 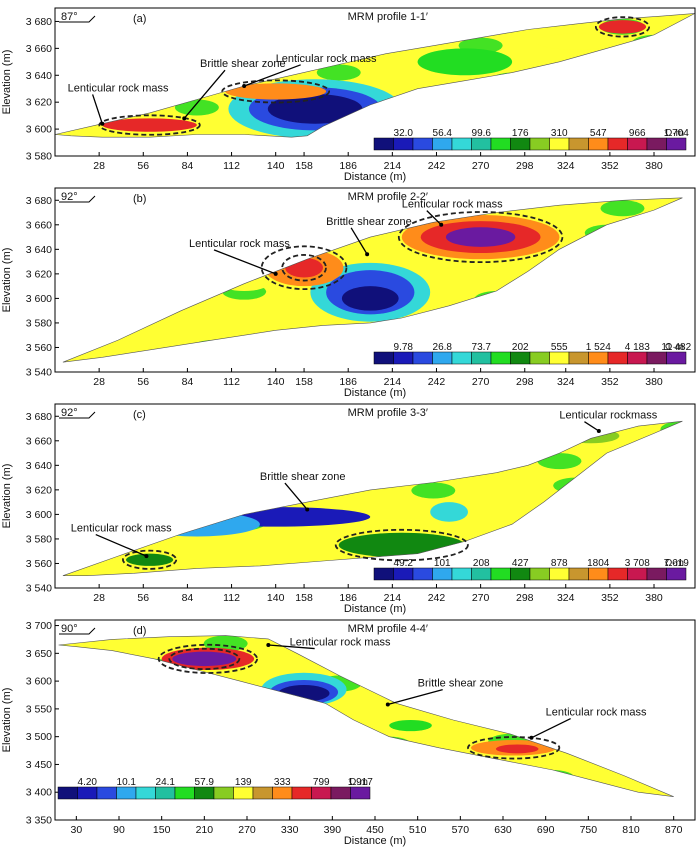 I want to click on colorbar-label: 9.78, so click(x=404, y=347).